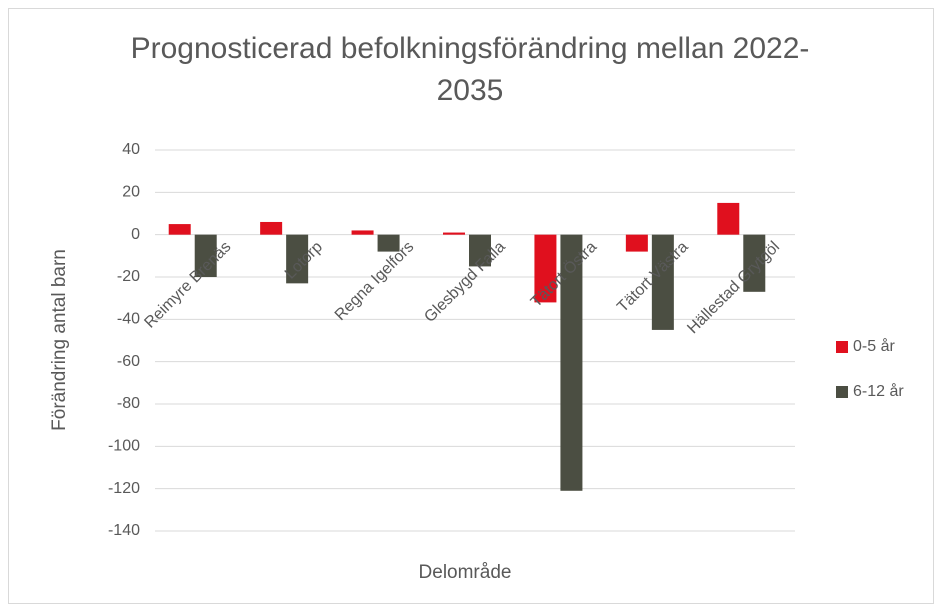 This screenshot has height=612, width=942. I want to click on x-axis-label: Delområde, so click(465, 572).